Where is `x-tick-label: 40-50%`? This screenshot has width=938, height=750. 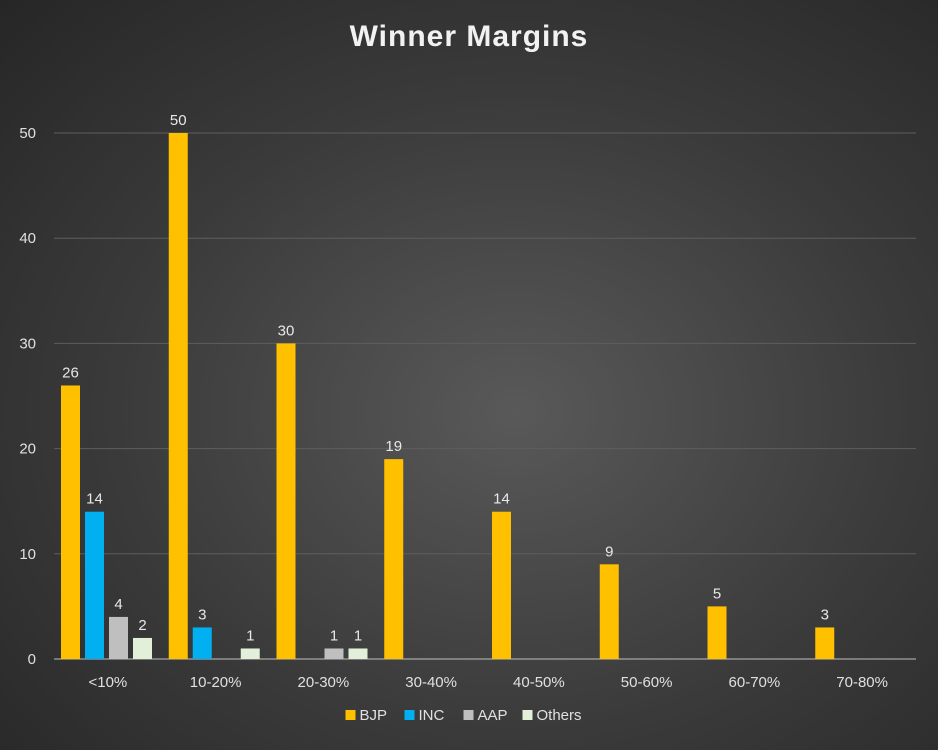 x-tick-label: 40-50% is located at coordinates (539, 682).